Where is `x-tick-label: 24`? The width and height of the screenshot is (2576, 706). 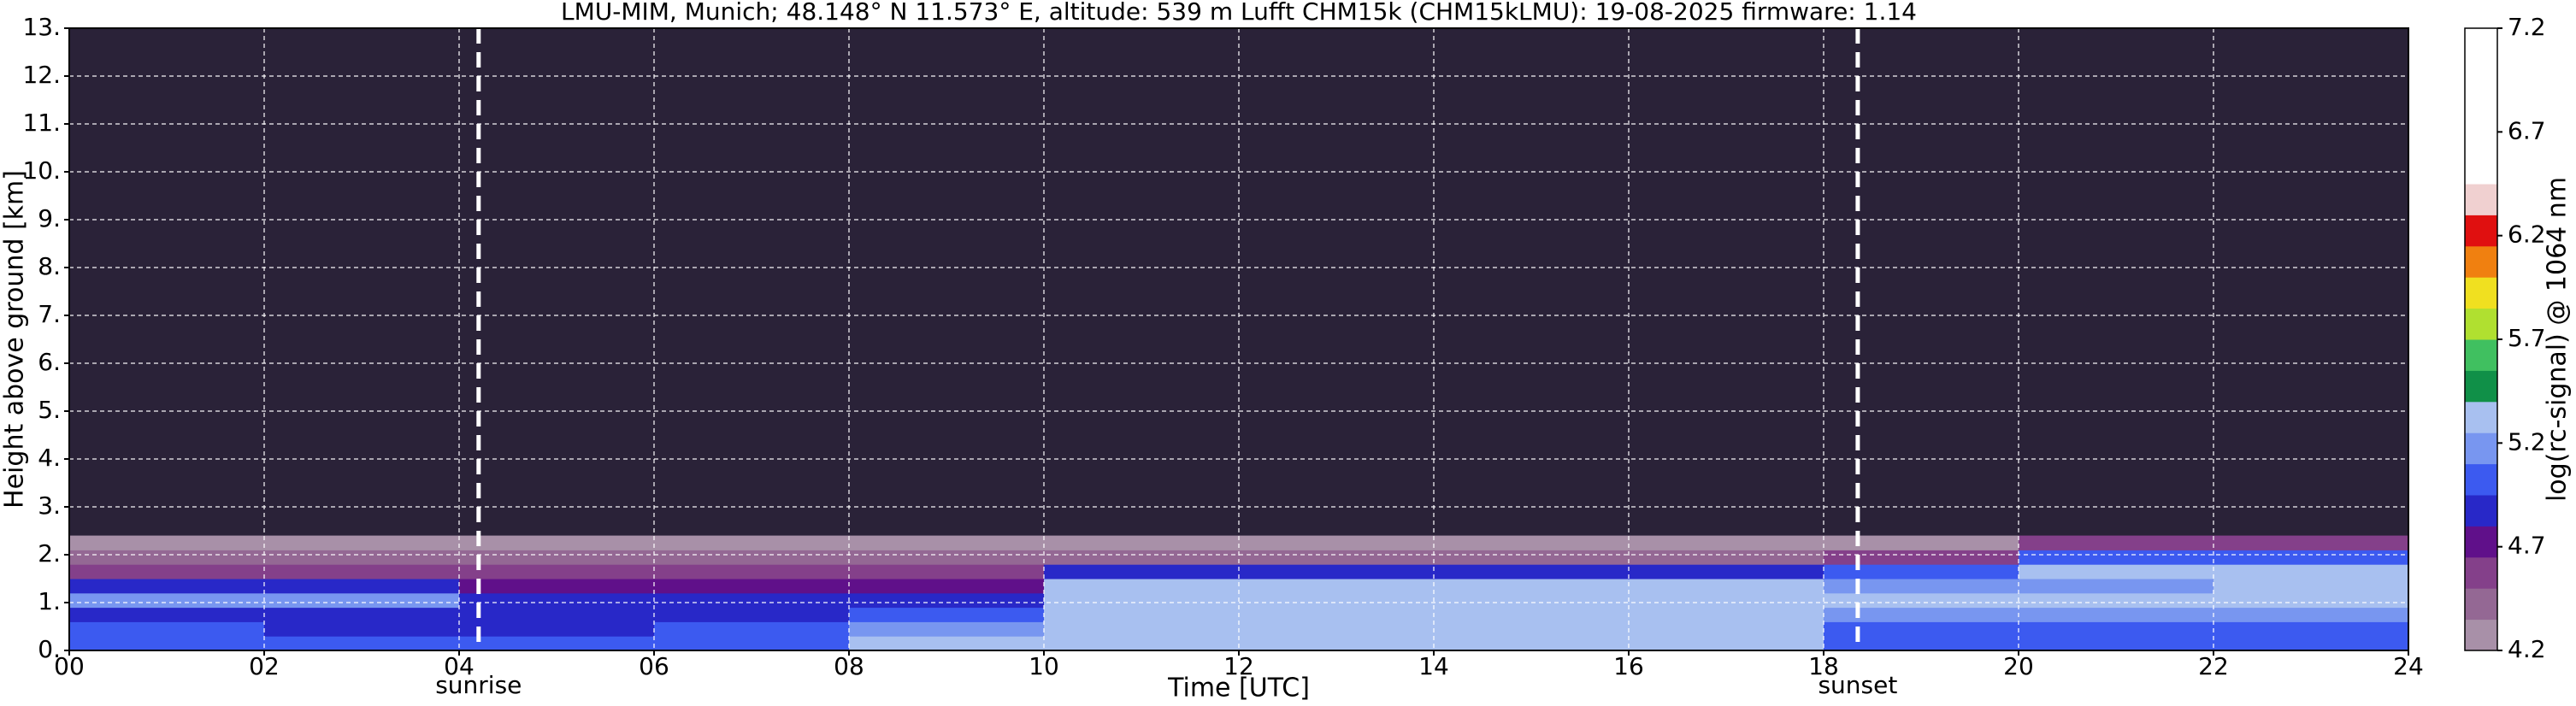
x-tick-label: 24 is located at coordinates (2408, 666).